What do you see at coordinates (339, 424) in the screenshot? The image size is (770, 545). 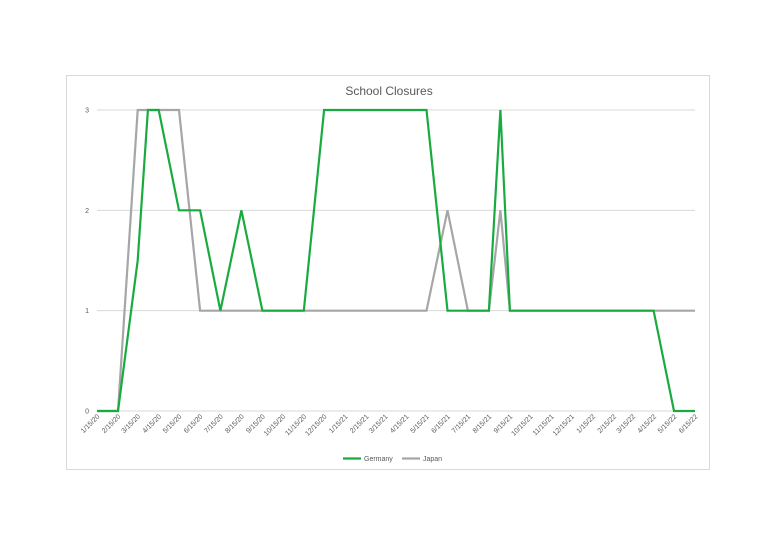 I see `x-tick-label: 1/15/21` at bounding box center [339, 424].